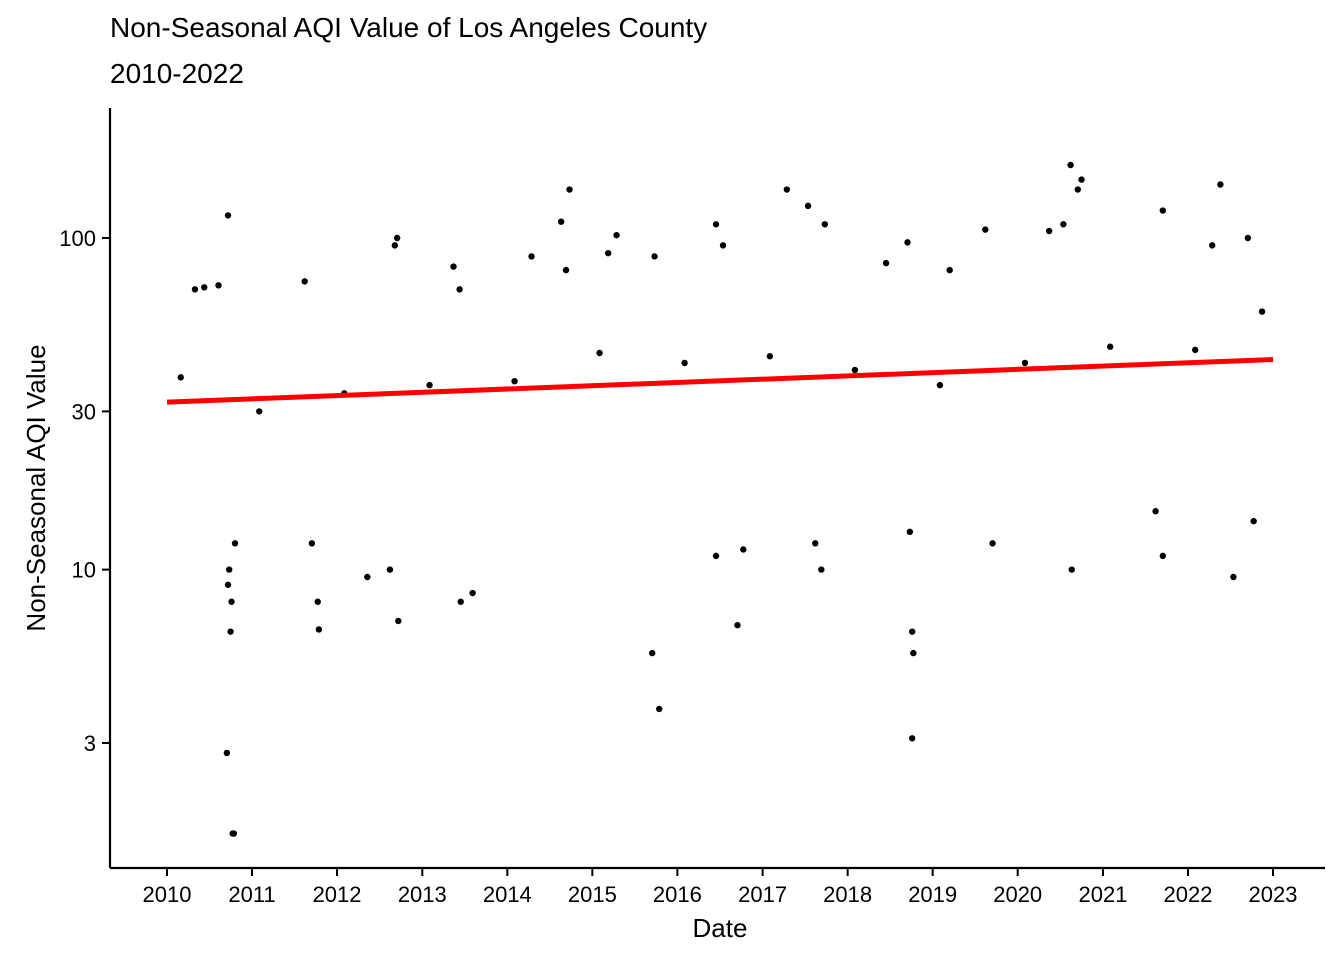 Image resolution: width=1344 pixels, height=960 pixels. Describe the element at coordinates (1017, 894) in the screenshot. I see `x-tick-label: 2020` at that location.